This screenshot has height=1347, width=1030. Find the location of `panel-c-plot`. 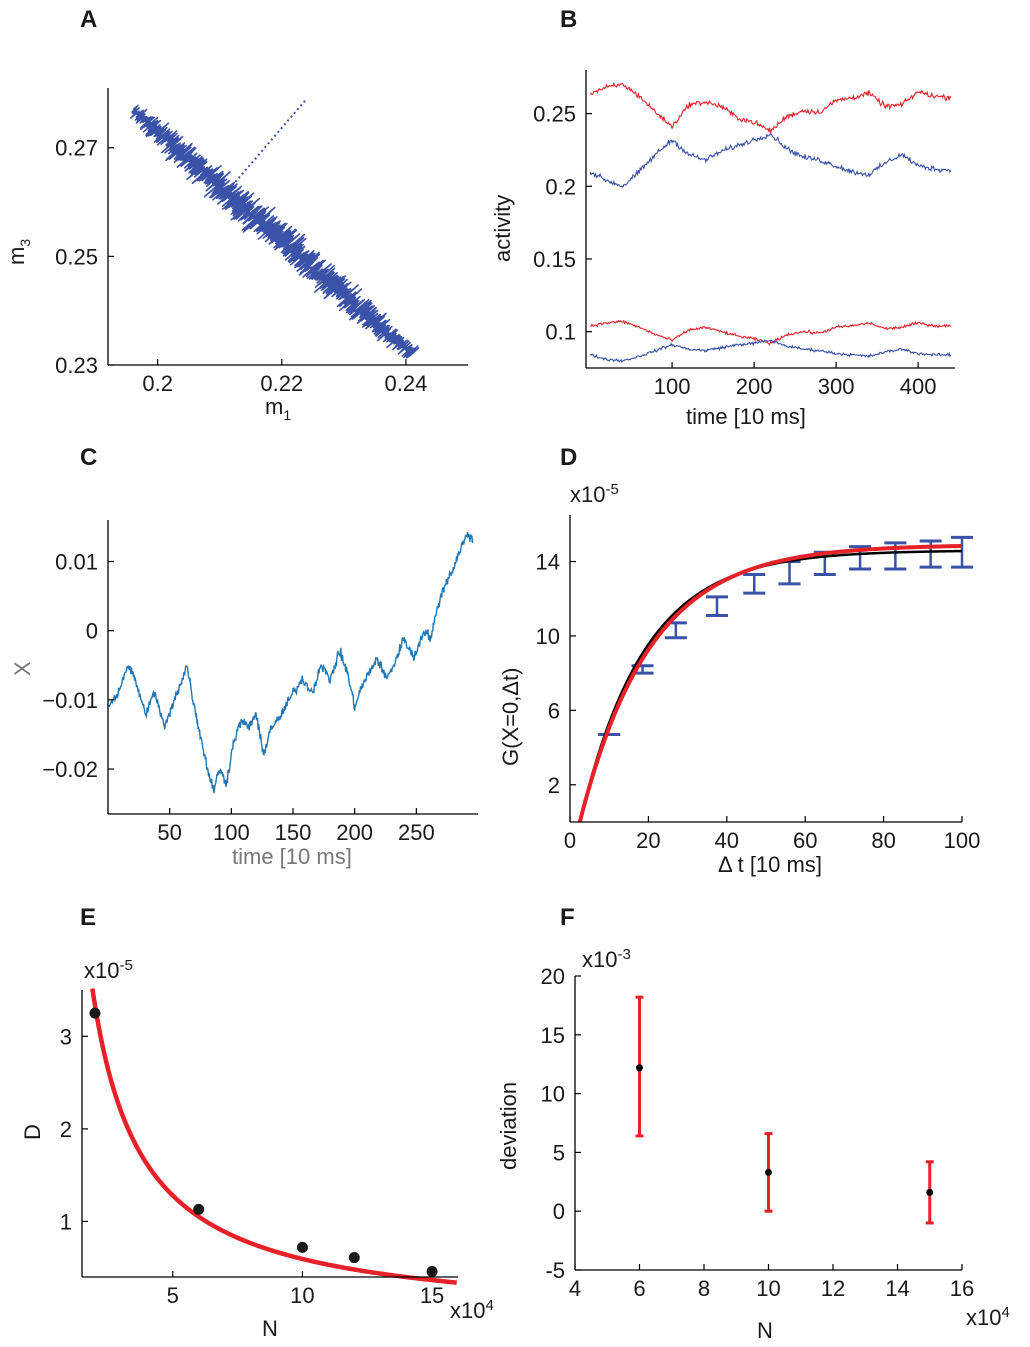

panel-c-plot is located at coordinates (290, 662).